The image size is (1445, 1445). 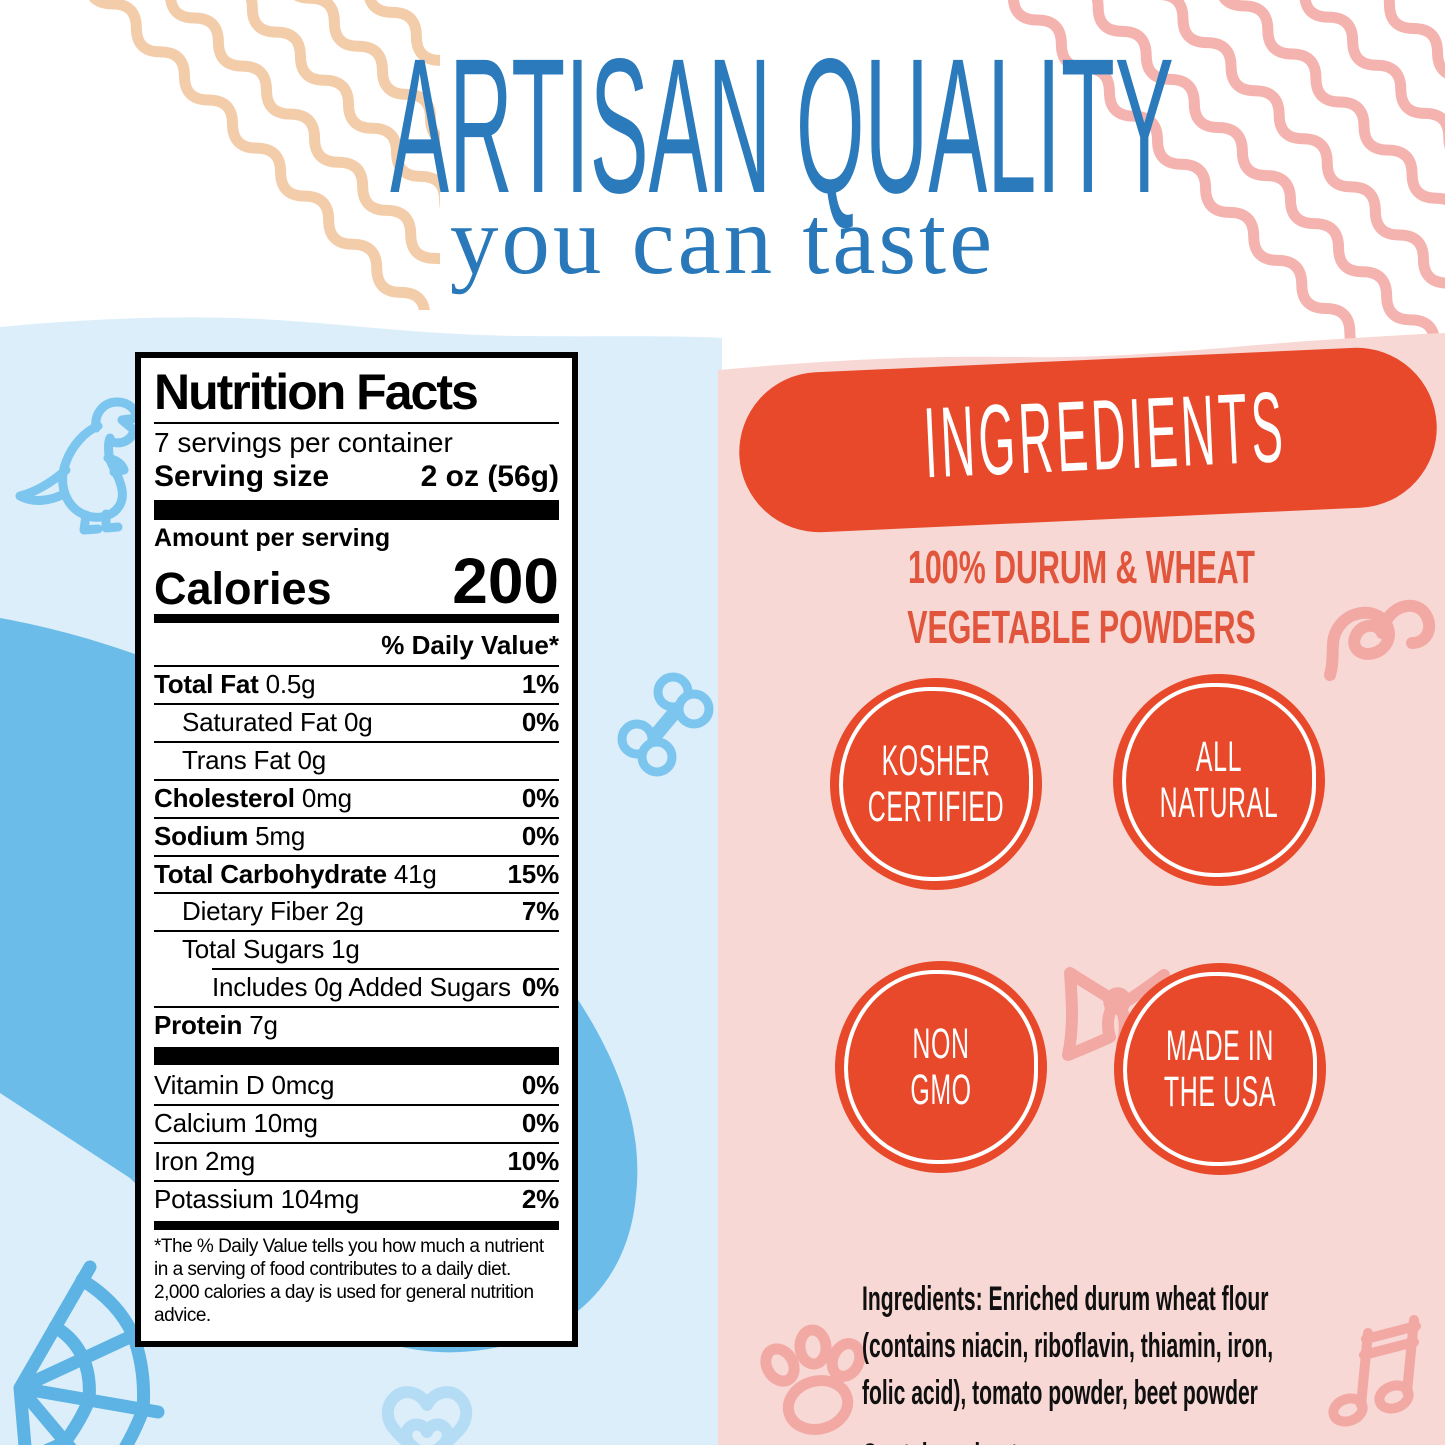 I want to click on row-potassium: Potassium 104mg 2%, so click(x=356, y=1198).